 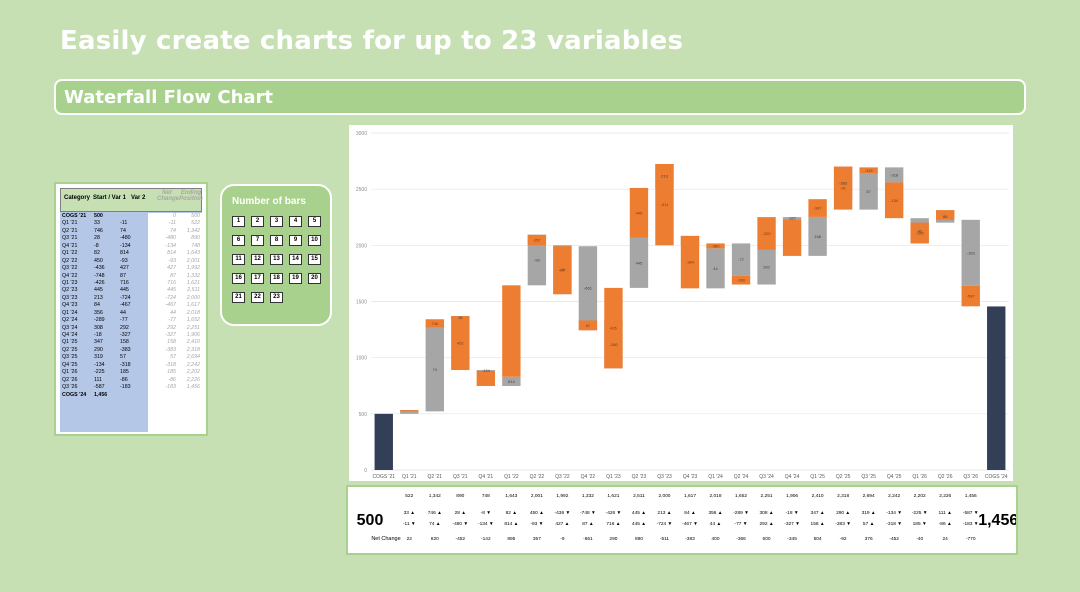 What do you see at coordinates (98, 379) in the screenshot?
I see `table-cell-a: 111` at bounding box center [98, 379].